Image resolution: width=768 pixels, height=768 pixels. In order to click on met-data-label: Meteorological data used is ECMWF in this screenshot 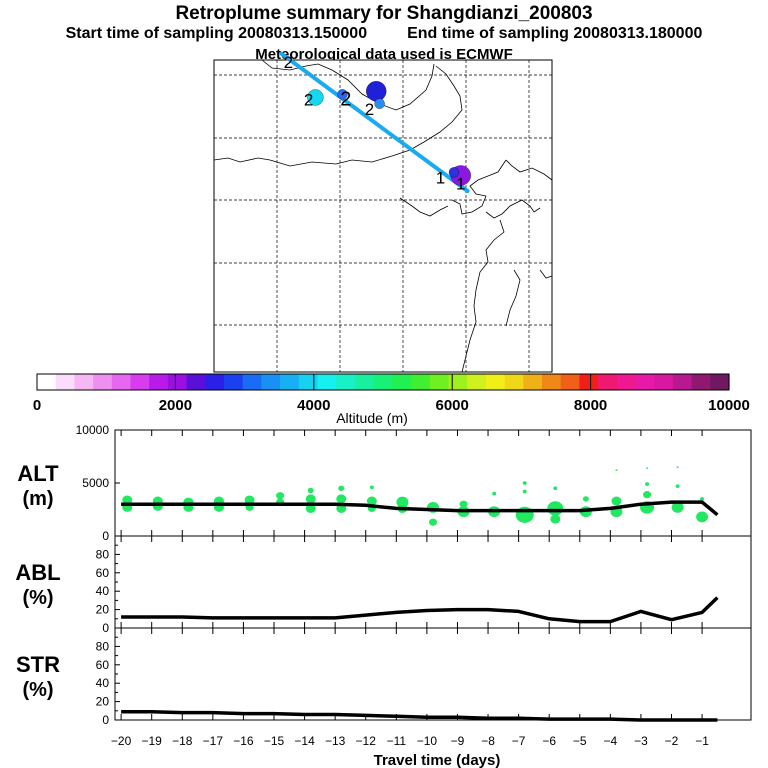, I will do `click(384, 54)`.